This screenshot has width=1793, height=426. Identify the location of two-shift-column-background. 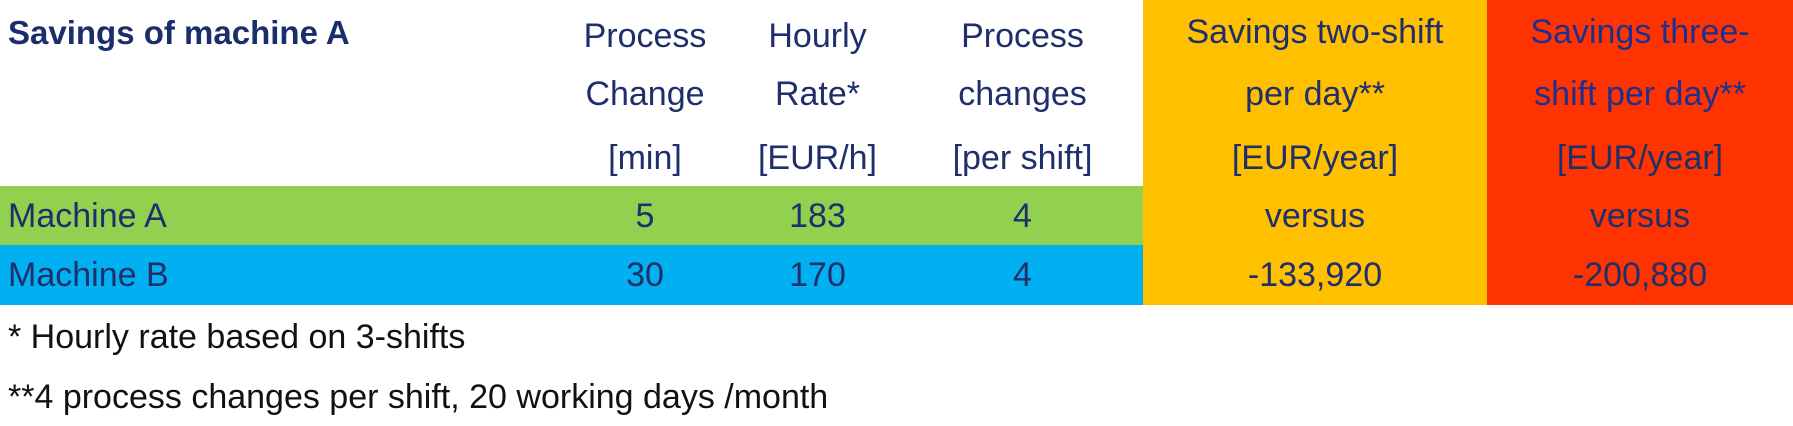
(1315, 152).